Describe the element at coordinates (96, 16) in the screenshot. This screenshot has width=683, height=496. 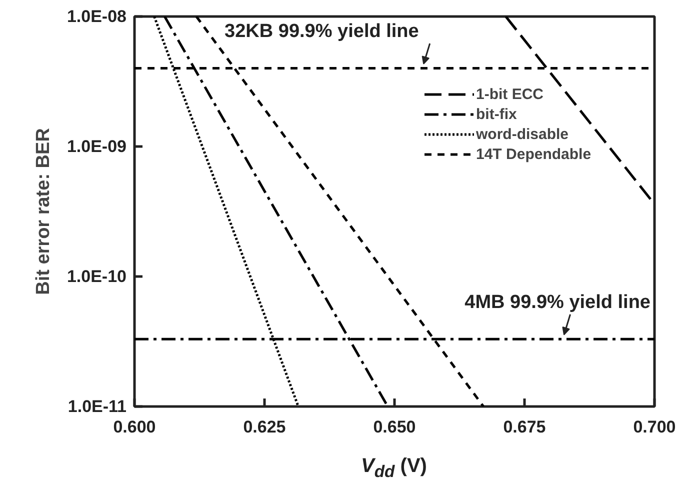
I see `y-tick-label: 1.0E-08` at that location.